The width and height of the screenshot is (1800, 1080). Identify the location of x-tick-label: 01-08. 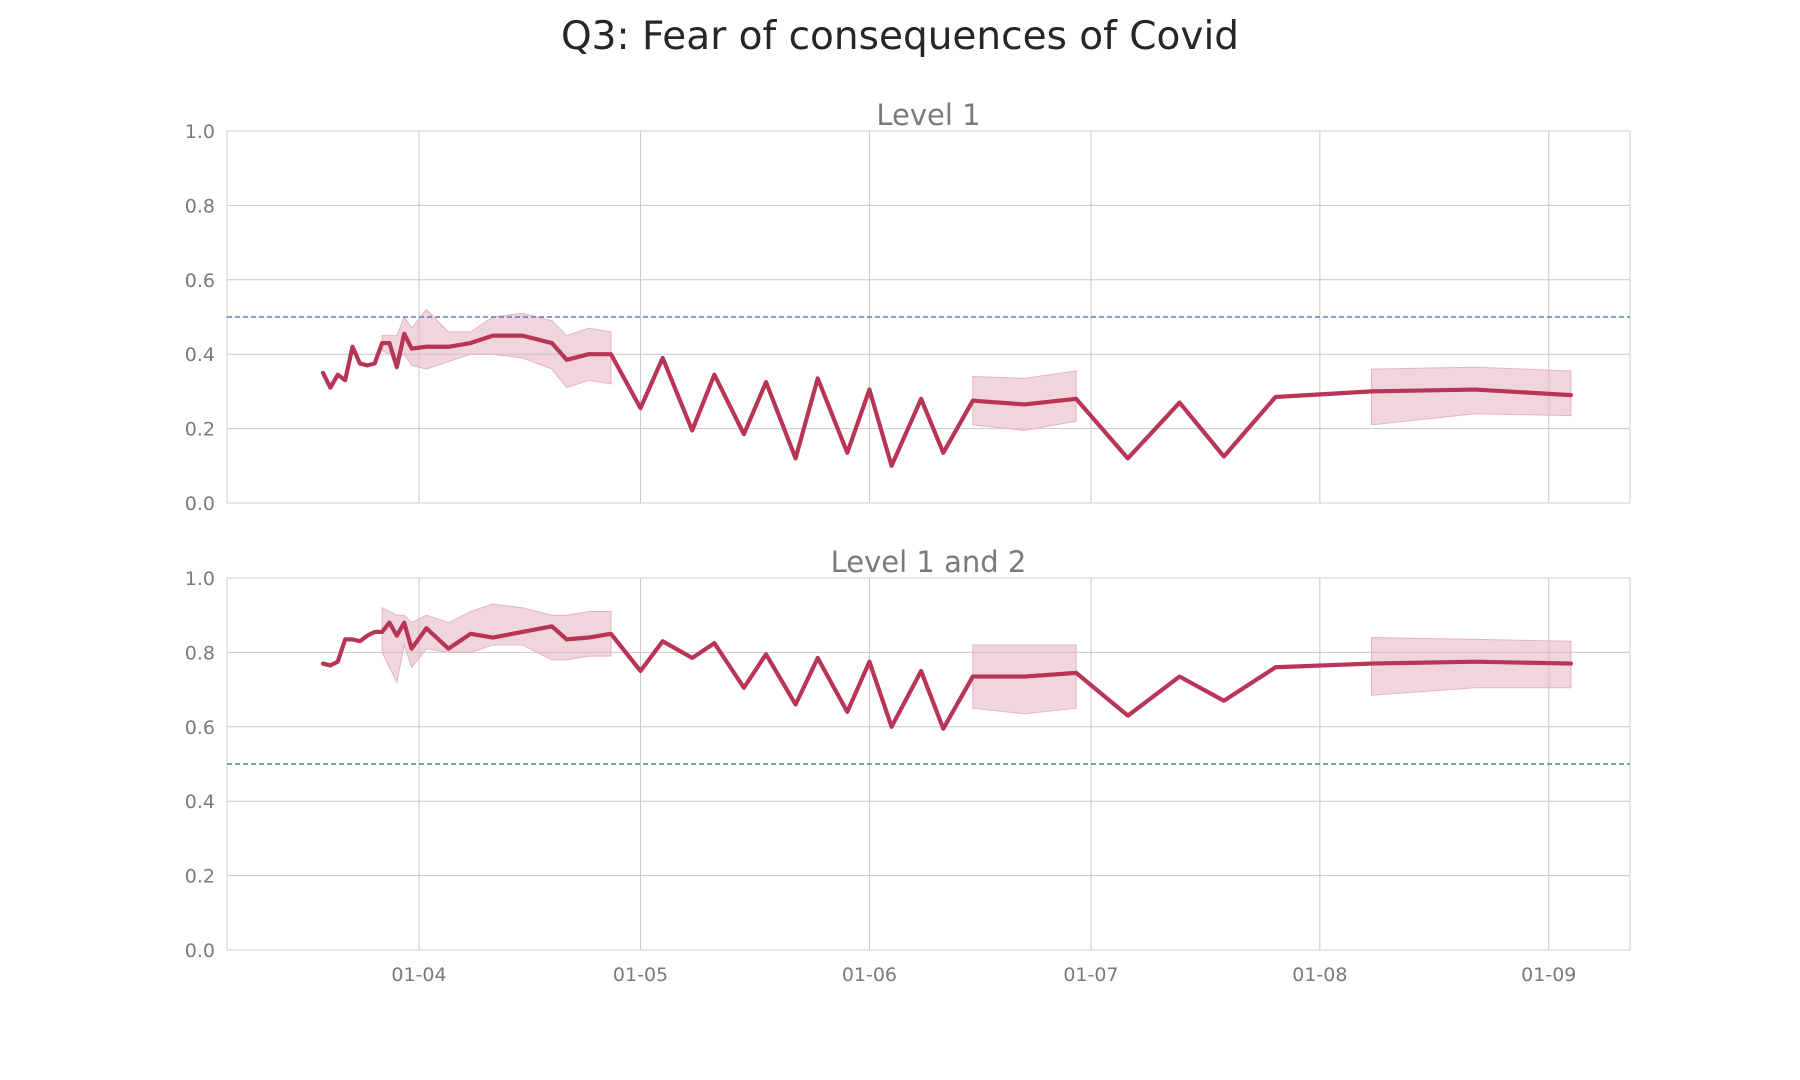
(1319, 975).